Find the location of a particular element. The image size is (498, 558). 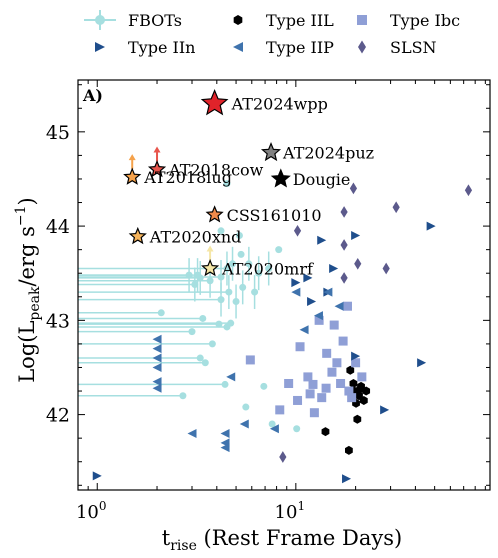

legend-marker-ibc is located at coordinates (362, 20).